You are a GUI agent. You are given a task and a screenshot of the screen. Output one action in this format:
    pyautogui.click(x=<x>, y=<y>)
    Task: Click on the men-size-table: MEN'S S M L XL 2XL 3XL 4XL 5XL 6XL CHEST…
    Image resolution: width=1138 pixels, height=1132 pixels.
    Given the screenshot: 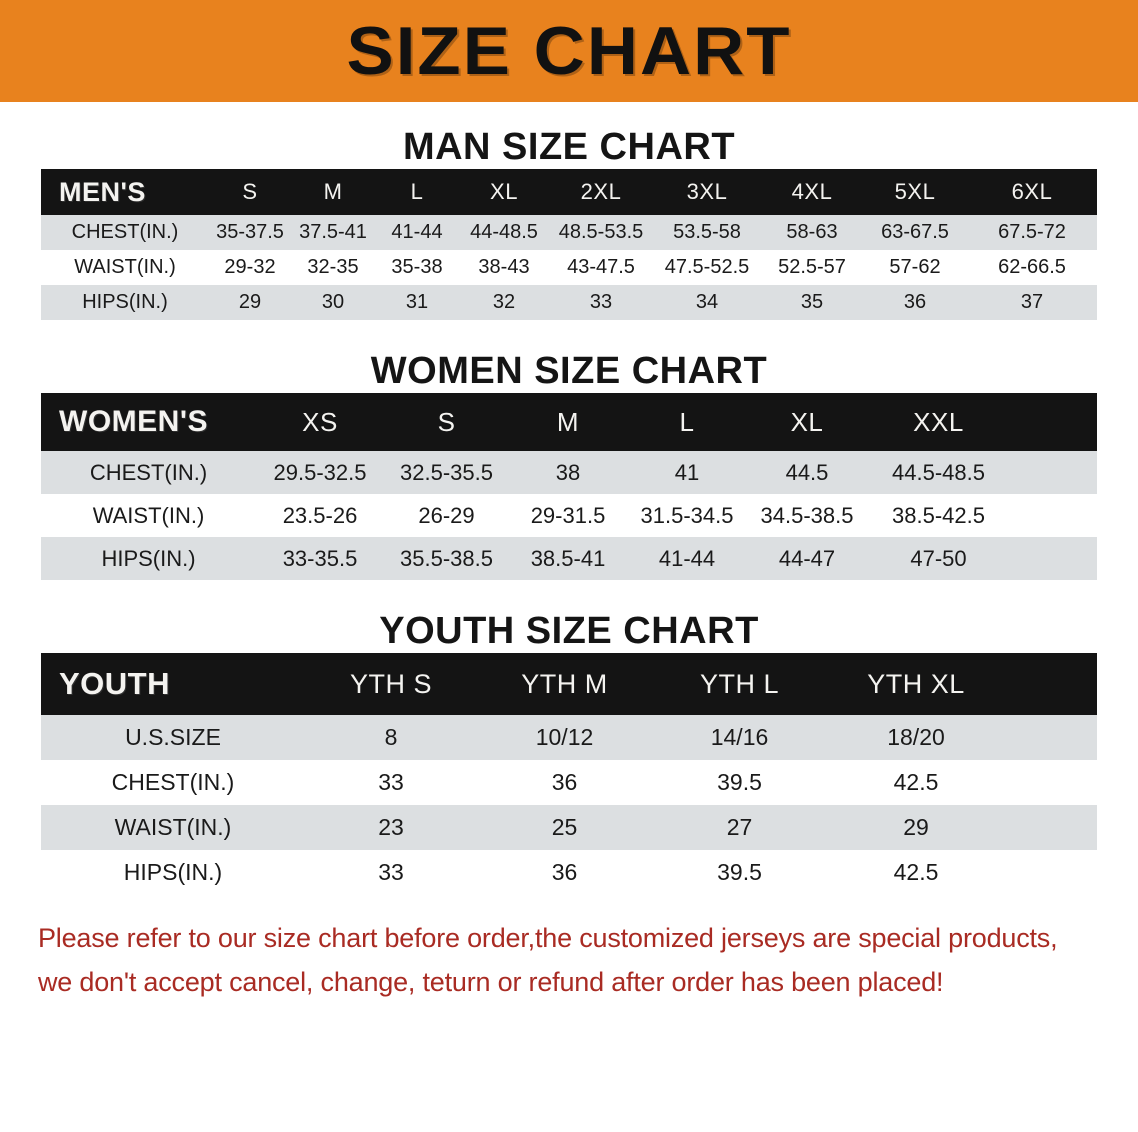 What is the action you would take?
    pyautogui.click(x=569, y=244)
    